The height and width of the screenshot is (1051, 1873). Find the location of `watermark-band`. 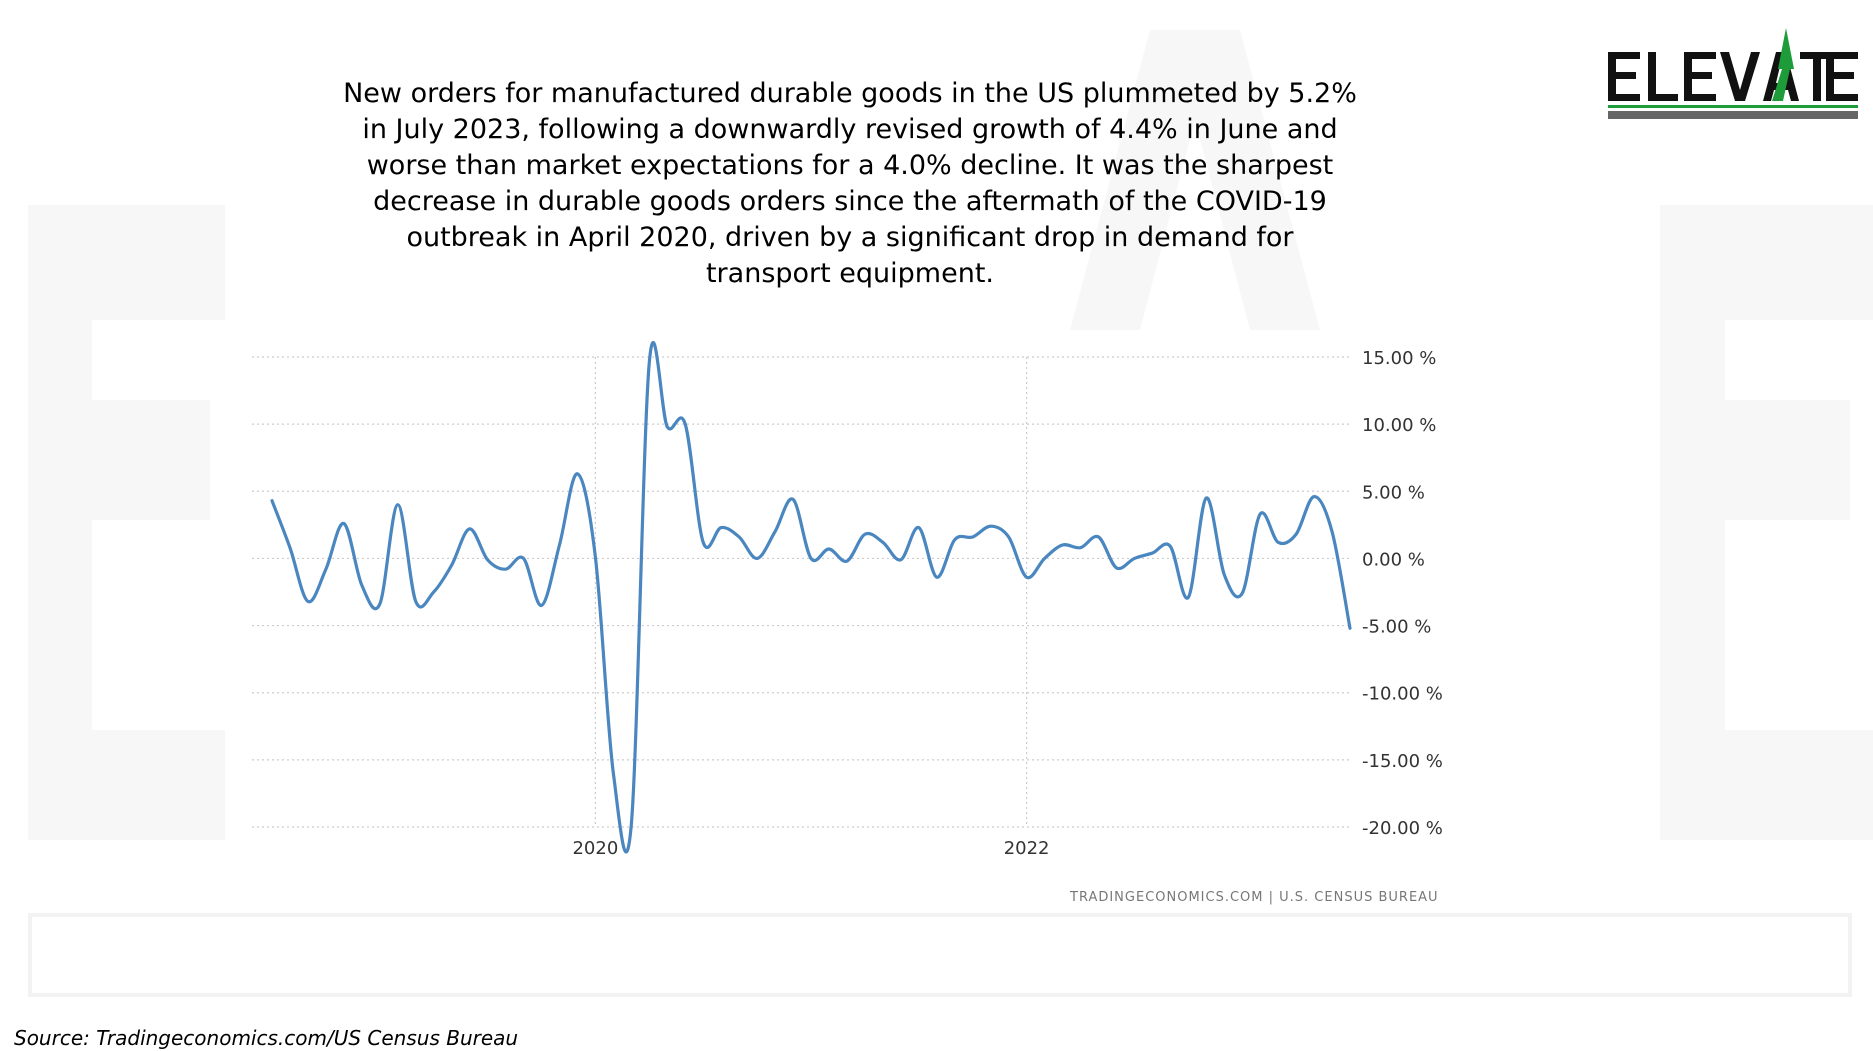

watermark-band is located at coordinates (940, 955).